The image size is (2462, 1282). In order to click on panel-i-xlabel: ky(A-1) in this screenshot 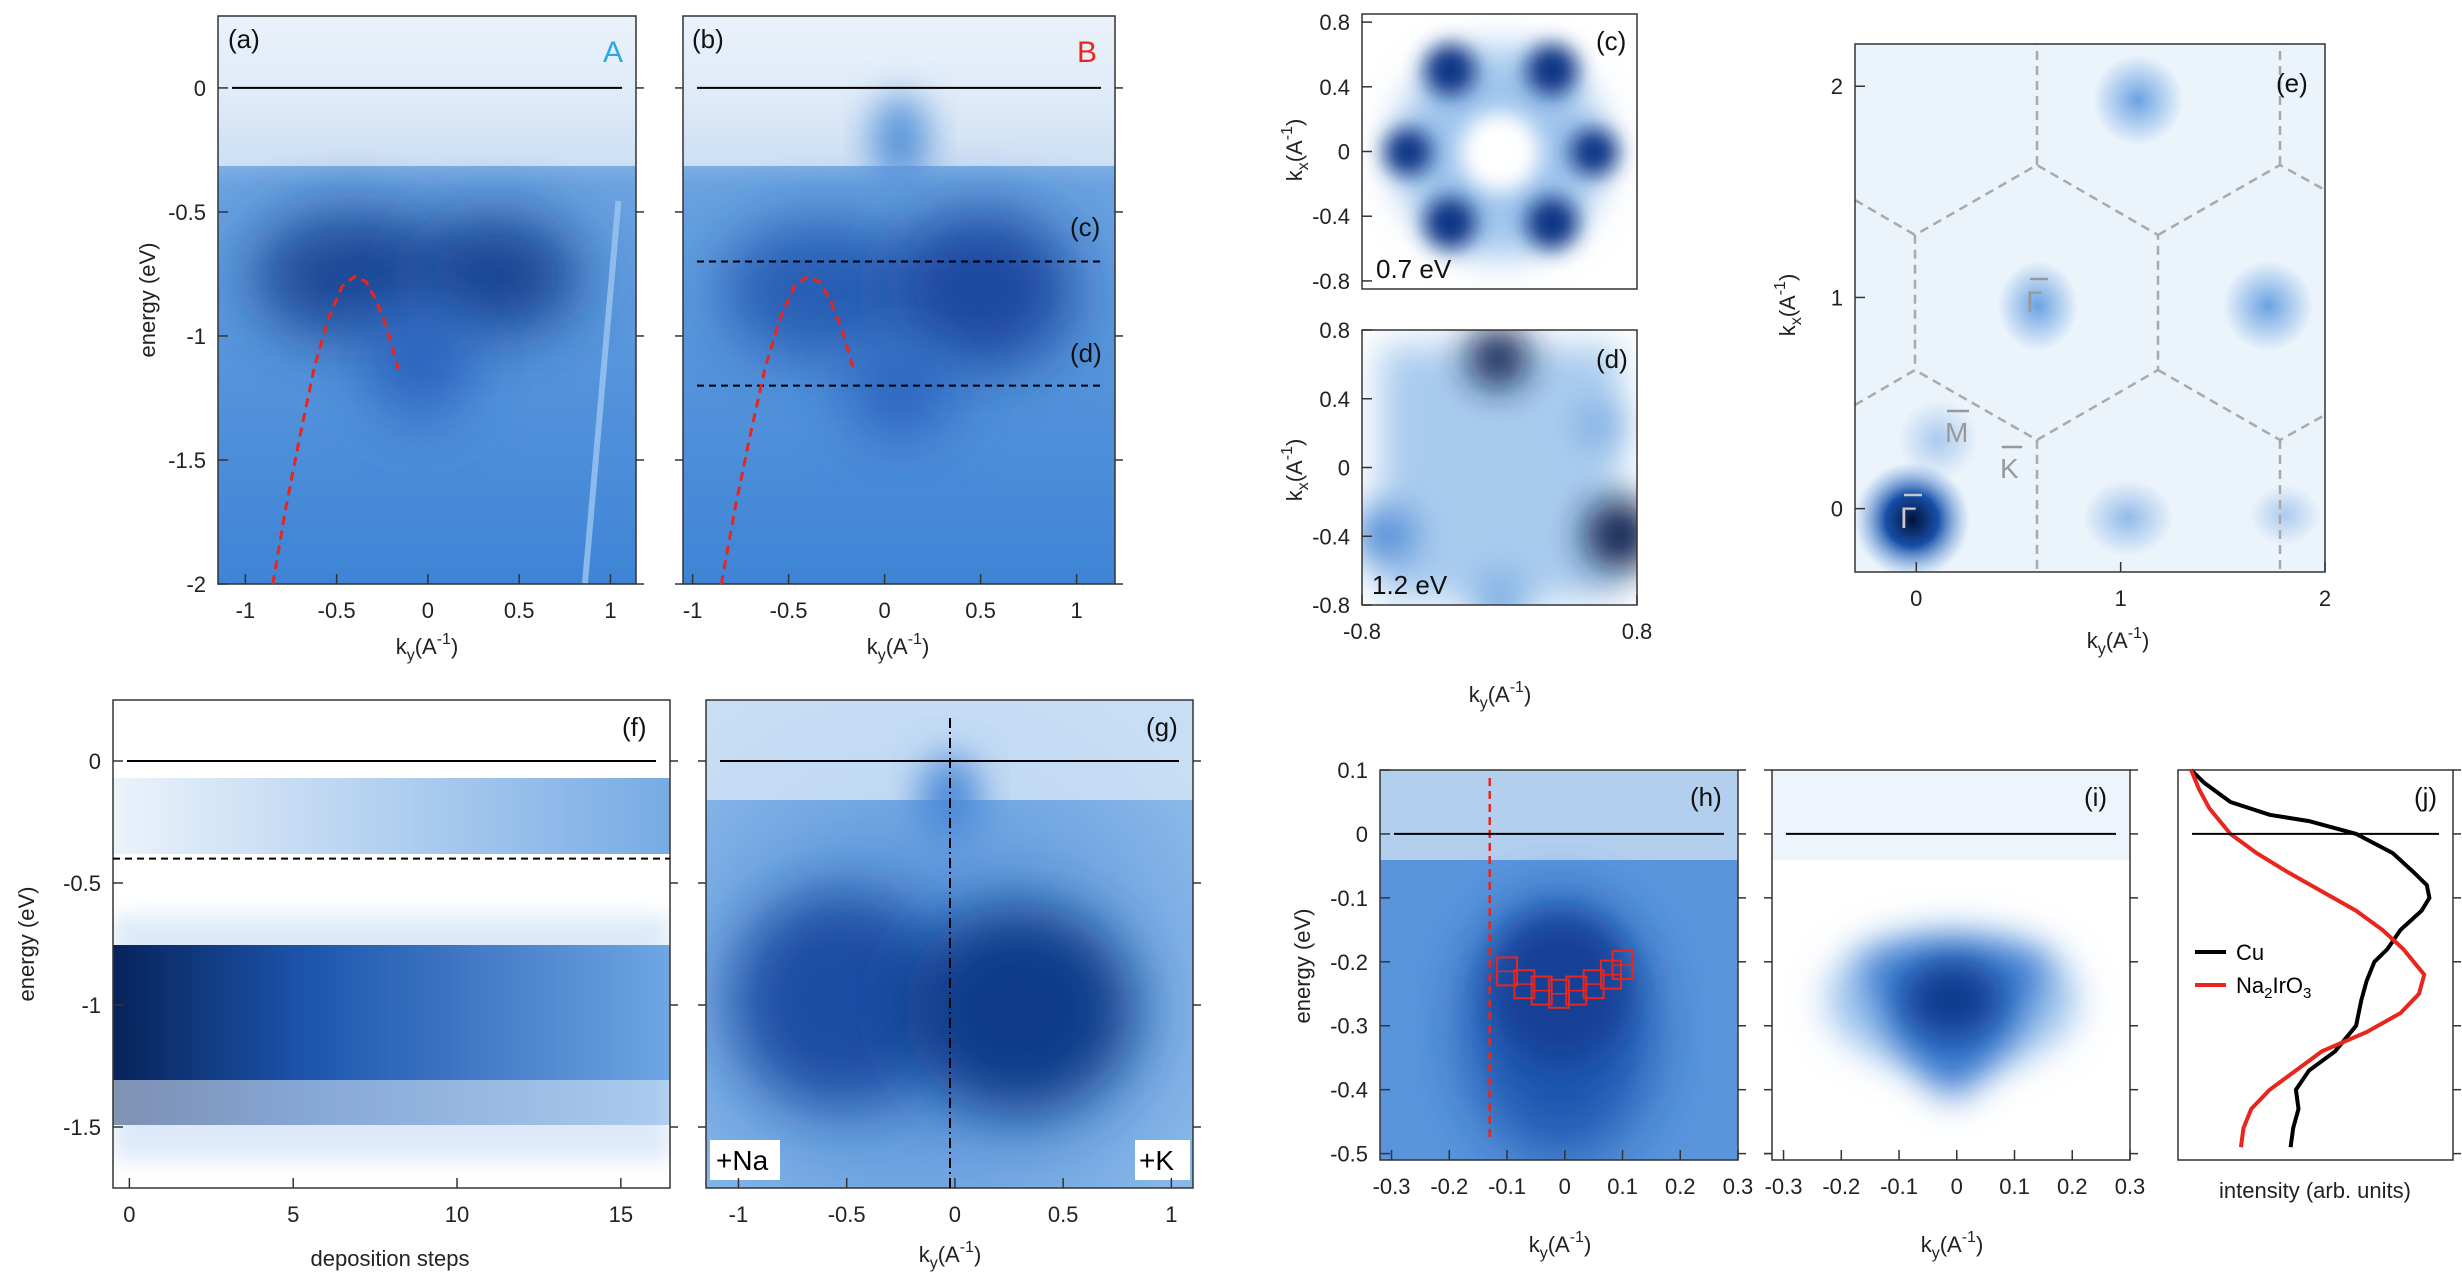, I will do `click(1952, 1245)`.